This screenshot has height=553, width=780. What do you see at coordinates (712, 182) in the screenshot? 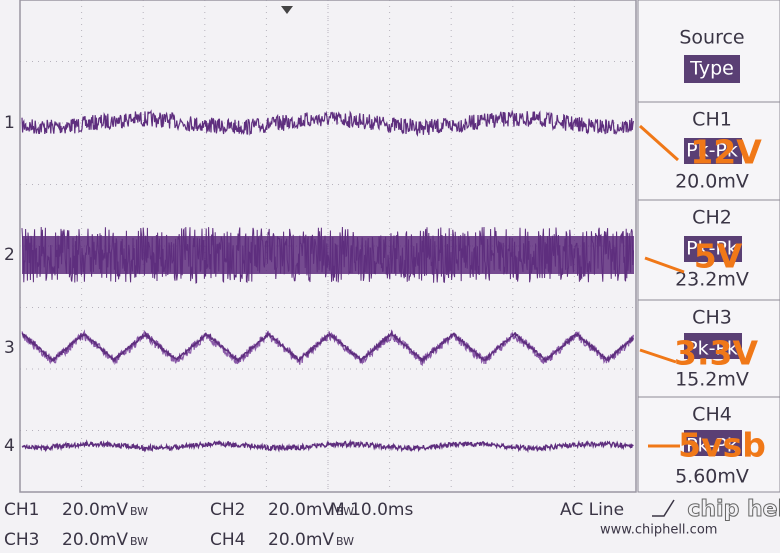
I see `measure-value: 20.0mV` at bounding box center [712, 182].